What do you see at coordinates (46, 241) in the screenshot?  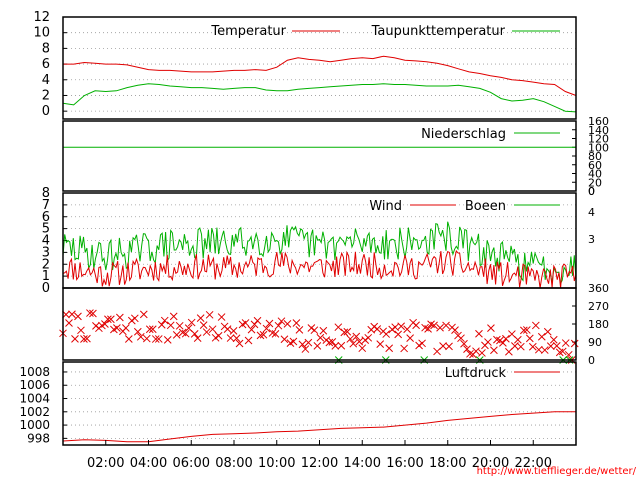 I see `y-tick-label: 4` at bounding box center [46, 241].